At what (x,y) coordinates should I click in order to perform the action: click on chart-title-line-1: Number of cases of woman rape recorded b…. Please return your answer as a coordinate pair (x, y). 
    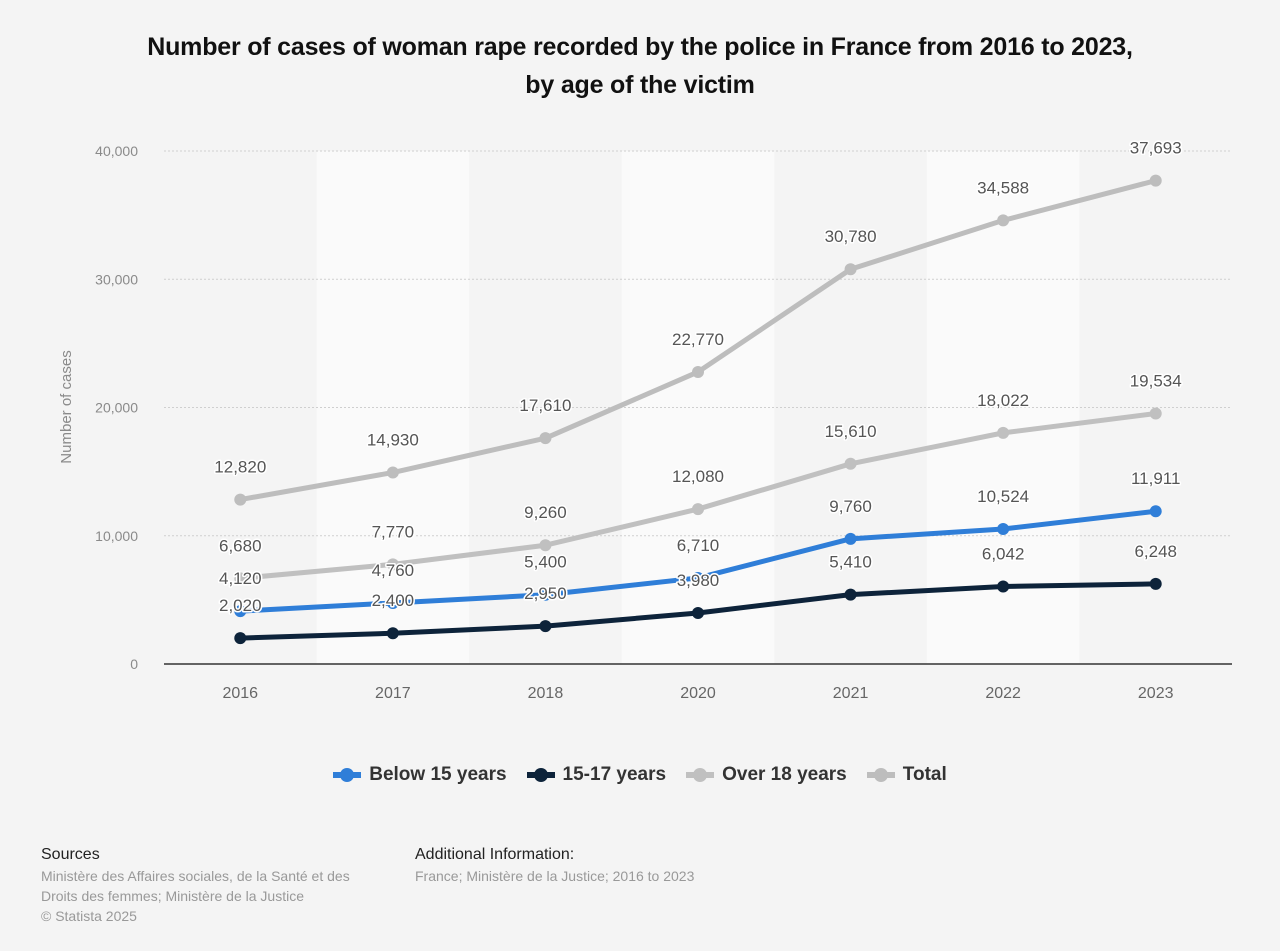
    Looking at the image, I should click on (640, 47).